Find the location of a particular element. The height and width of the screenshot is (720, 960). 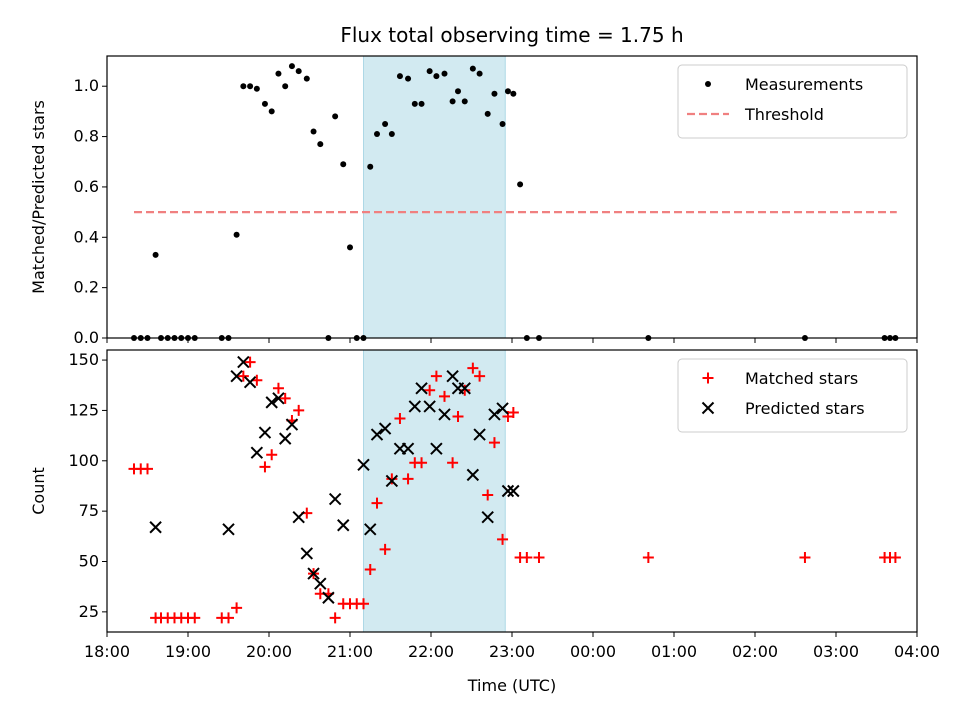

series-predicted-stars is located at coordinates (334, 479).